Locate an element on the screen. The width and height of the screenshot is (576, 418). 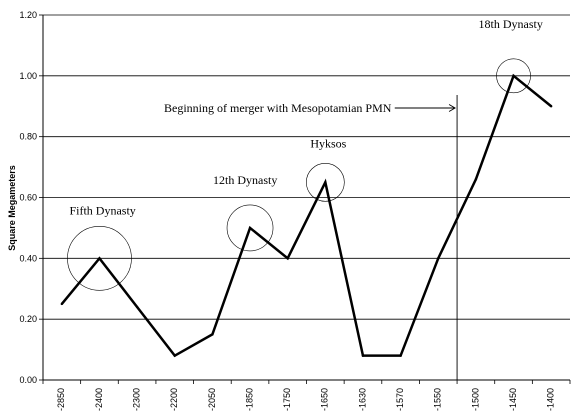
x-tick-label: -2850 is located at coordinates (61, 399).